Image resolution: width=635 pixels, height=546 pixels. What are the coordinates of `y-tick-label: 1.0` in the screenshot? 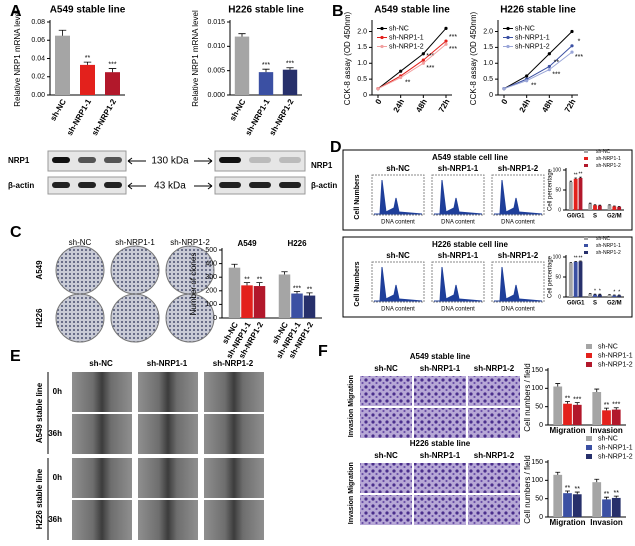 It's located at (362, 63).